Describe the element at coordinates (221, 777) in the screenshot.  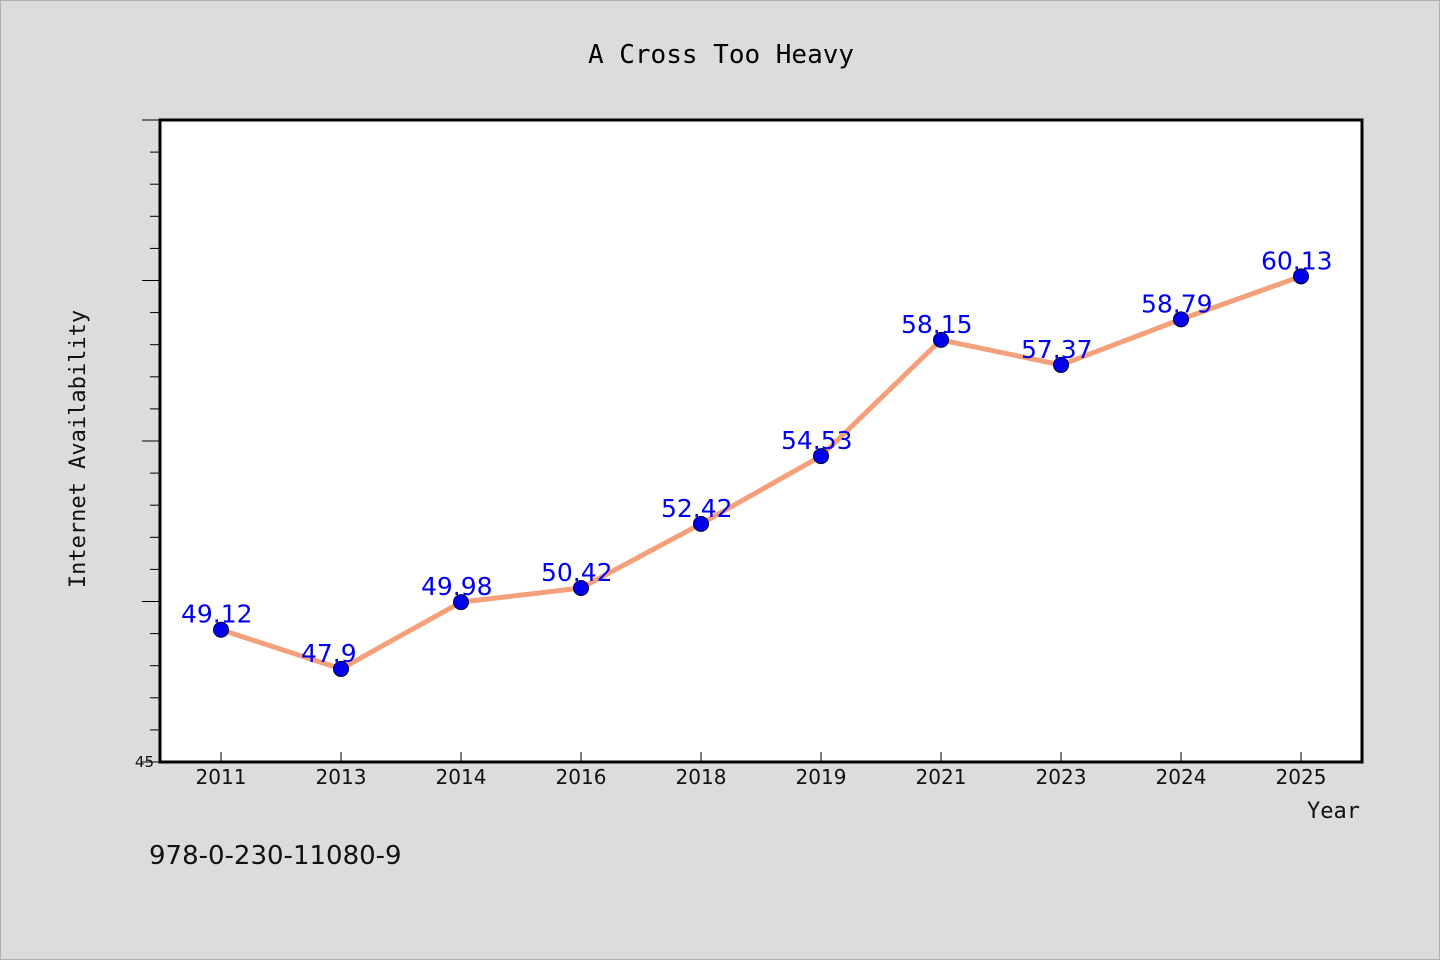
I see `x-tick-label: 2011` at that location.